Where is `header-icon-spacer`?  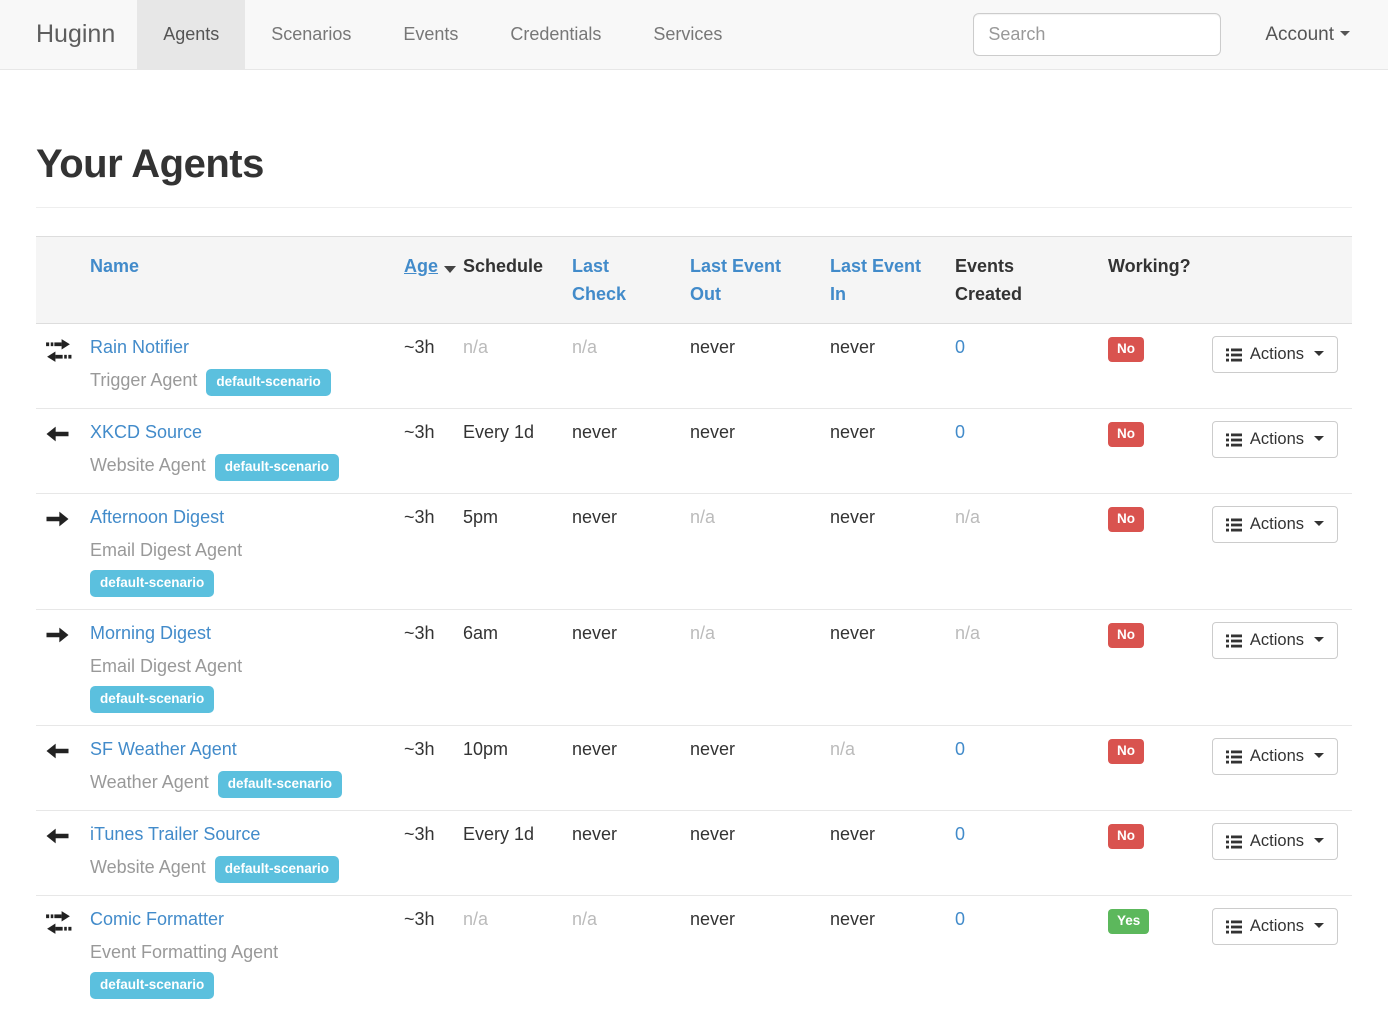 header-icon-spacer is located at coordinates (63, 280).